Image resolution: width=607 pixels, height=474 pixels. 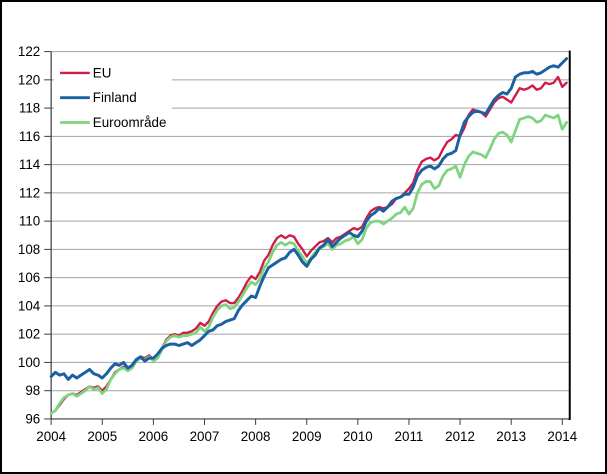 What do you see at coordinates (205, 436) in the screenshot?
I see `x-axis-label-2007: 2007` at bounding box center [205, 436].